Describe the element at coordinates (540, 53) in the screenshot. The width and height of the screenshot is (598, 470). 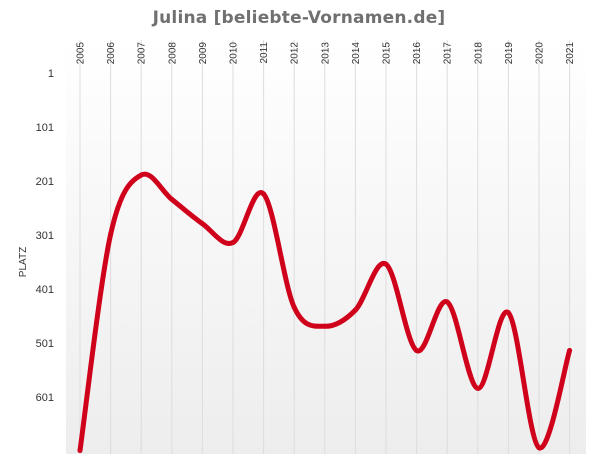
I see `x-tick-label: 2020` at that location.